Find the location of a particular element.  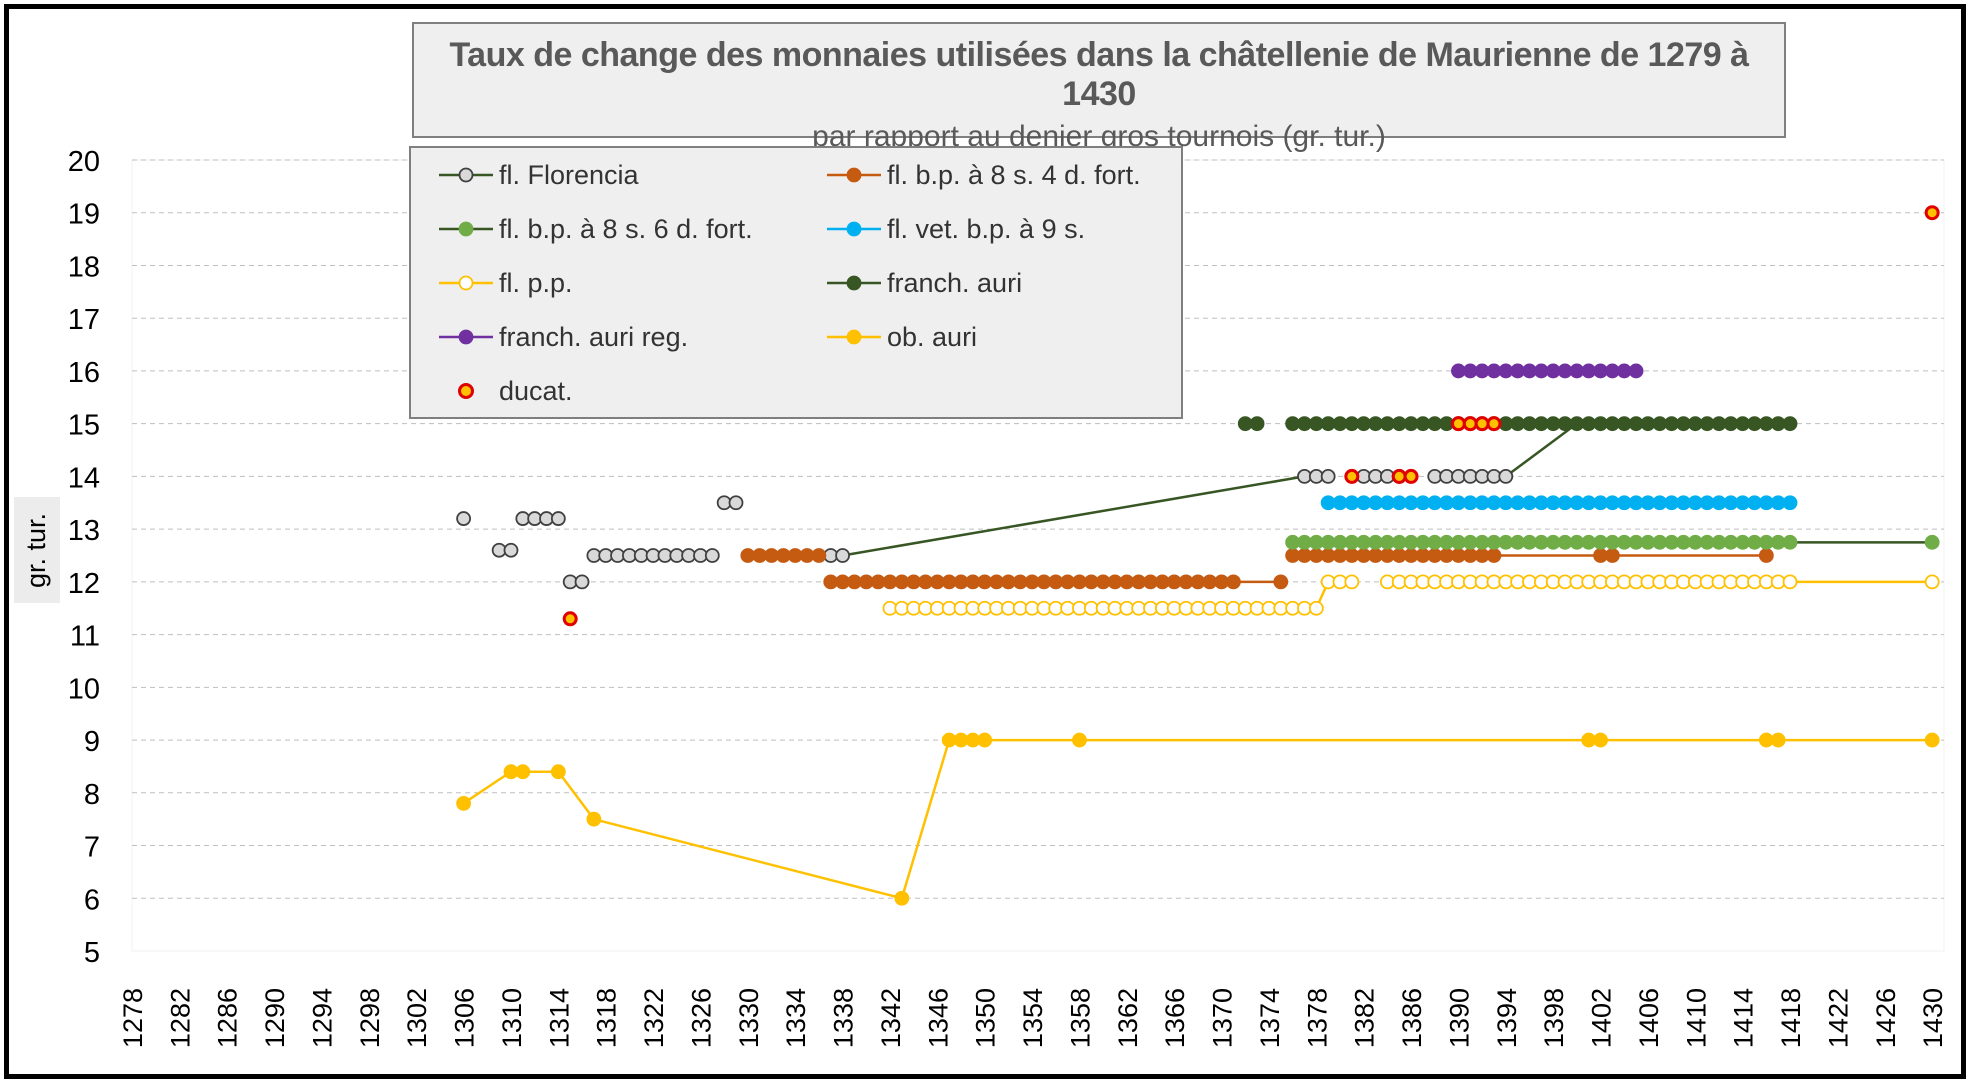

x-tick-label: 1406 is located at coordinates (1649, 1018).